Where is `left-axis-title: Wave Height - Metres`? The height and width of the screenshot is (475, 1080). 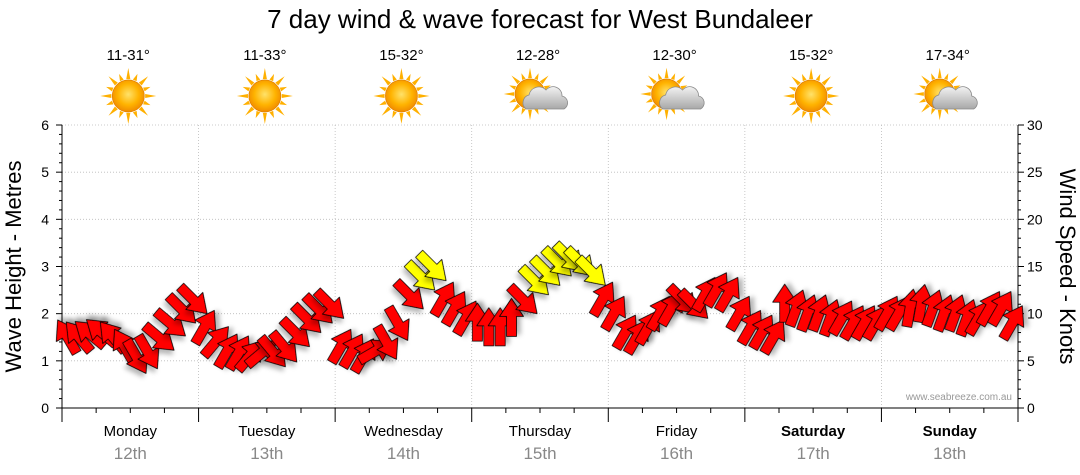
left-axis-title: Wave Height - Metres is located at coordinates (13, 267).